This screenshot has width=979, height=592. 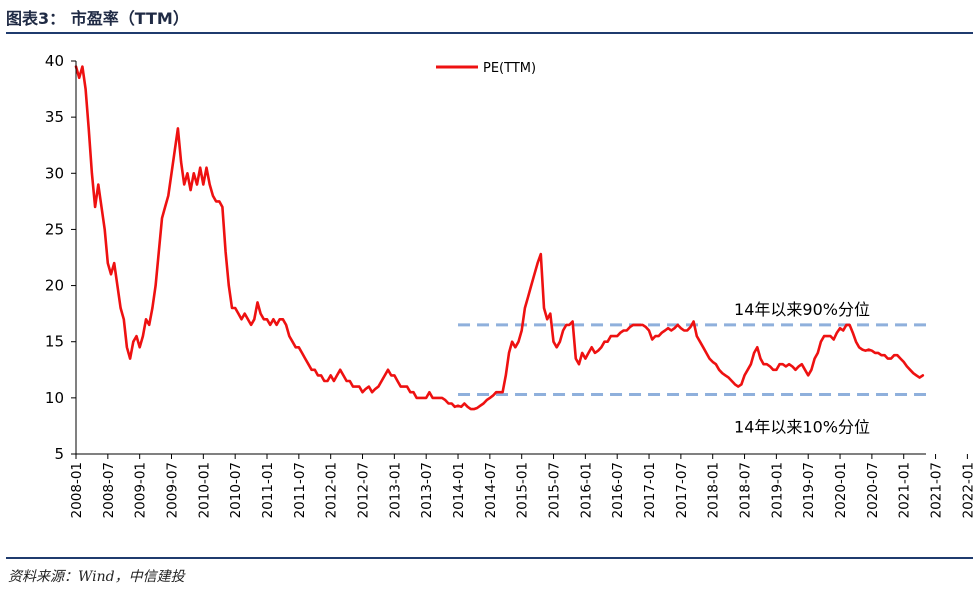 I want to click on y-tick-label: 10, so click(x=54, y=398).